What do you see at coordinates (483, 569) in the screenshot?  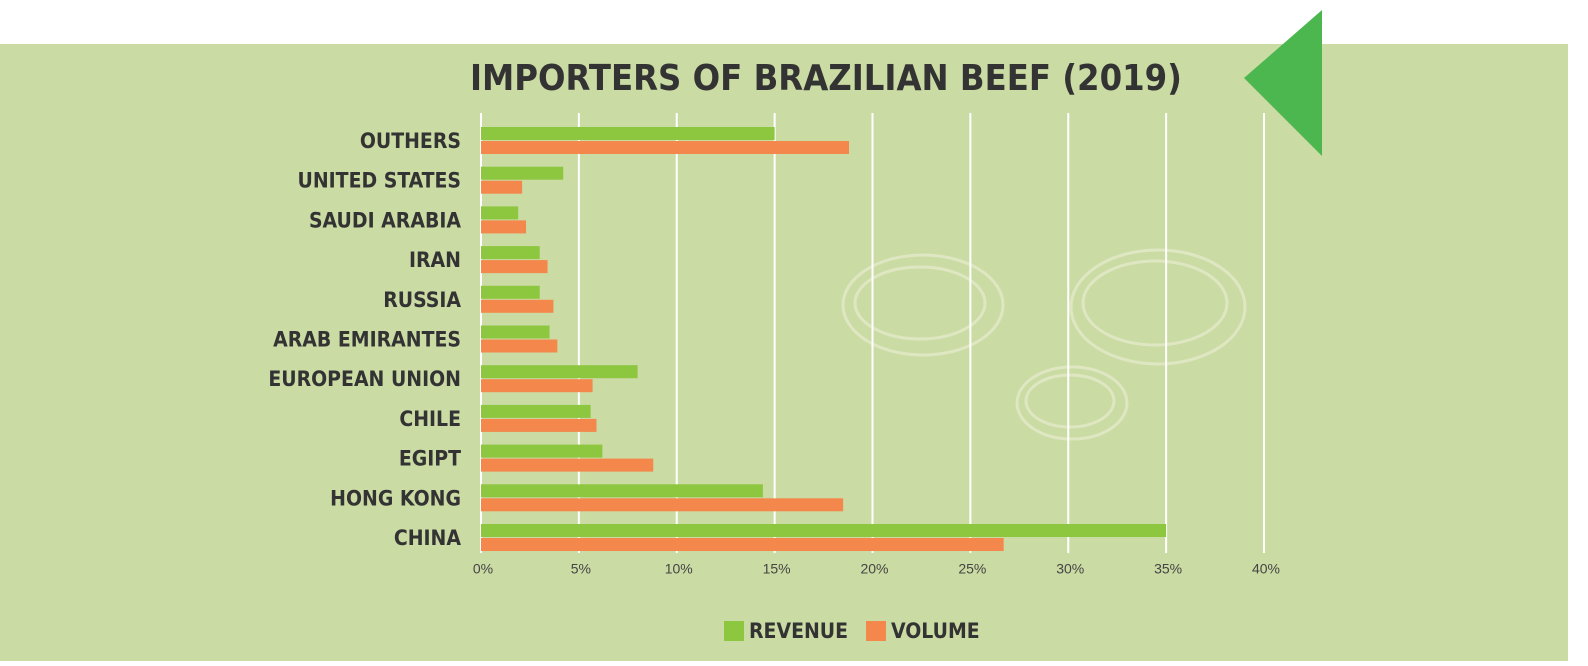 I see `x-tick-label: 0%` at bounding box center [483, 569].